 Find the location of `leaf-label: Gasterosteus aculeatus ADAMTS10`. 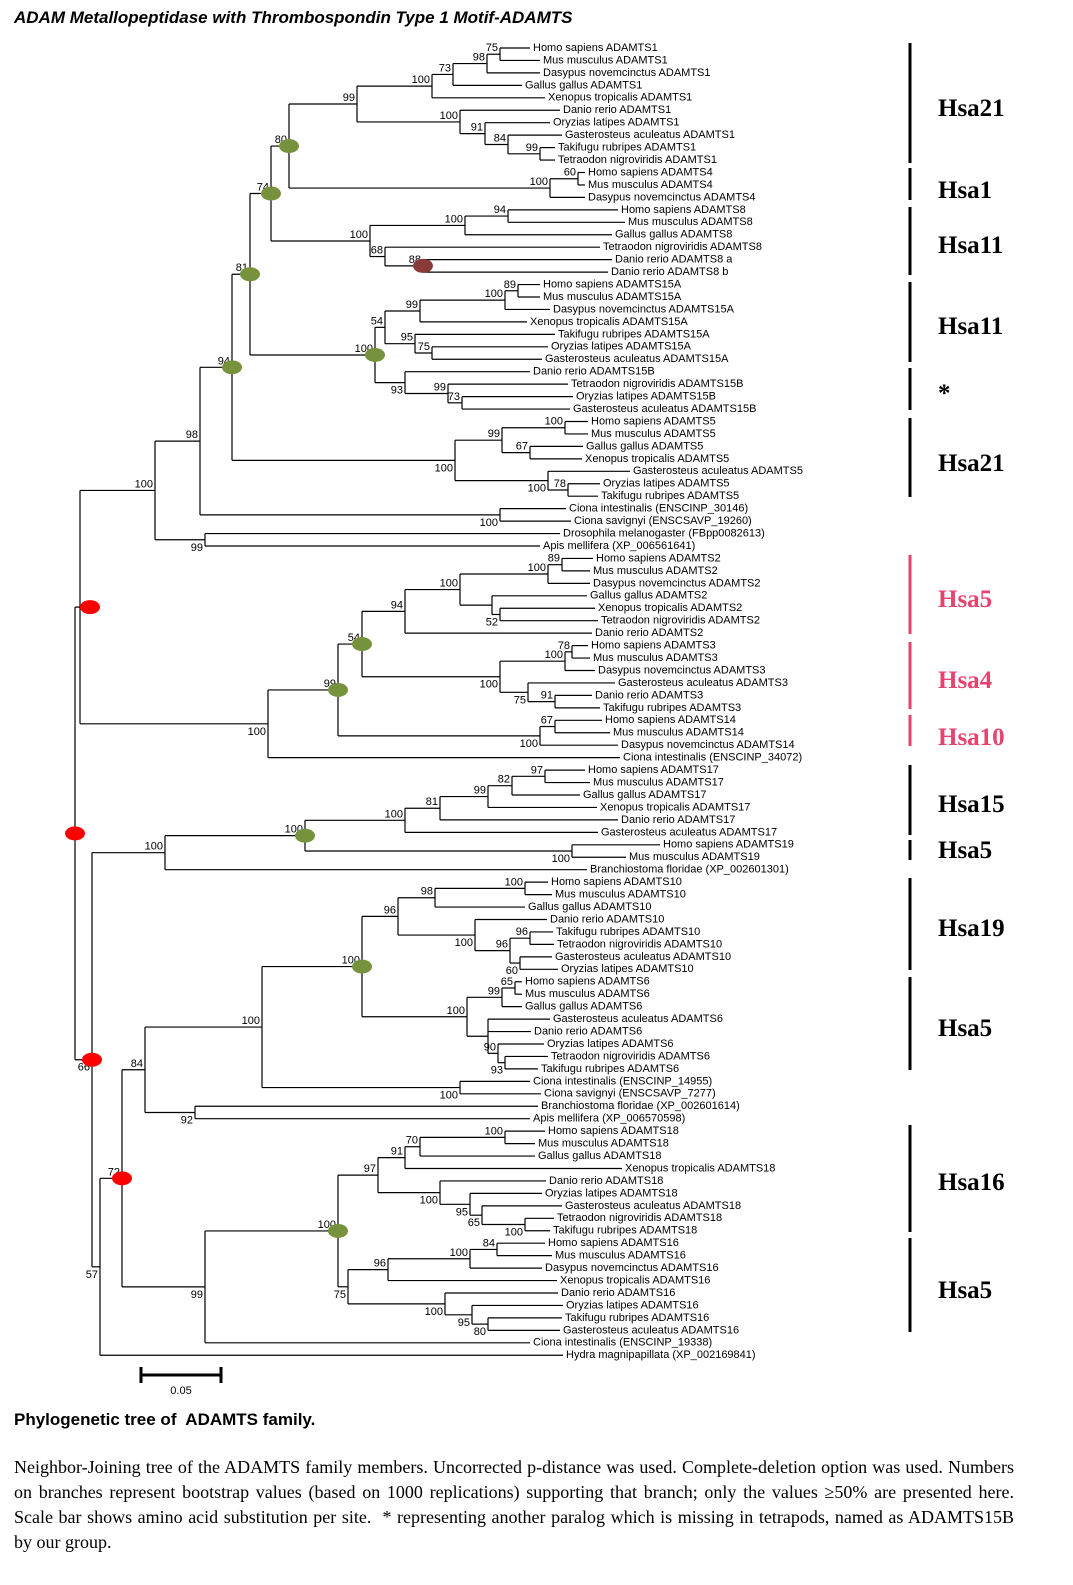

leaf-label: Gasterosteus aculeatus ADAMTS10 is located at coordinates (643, 957).